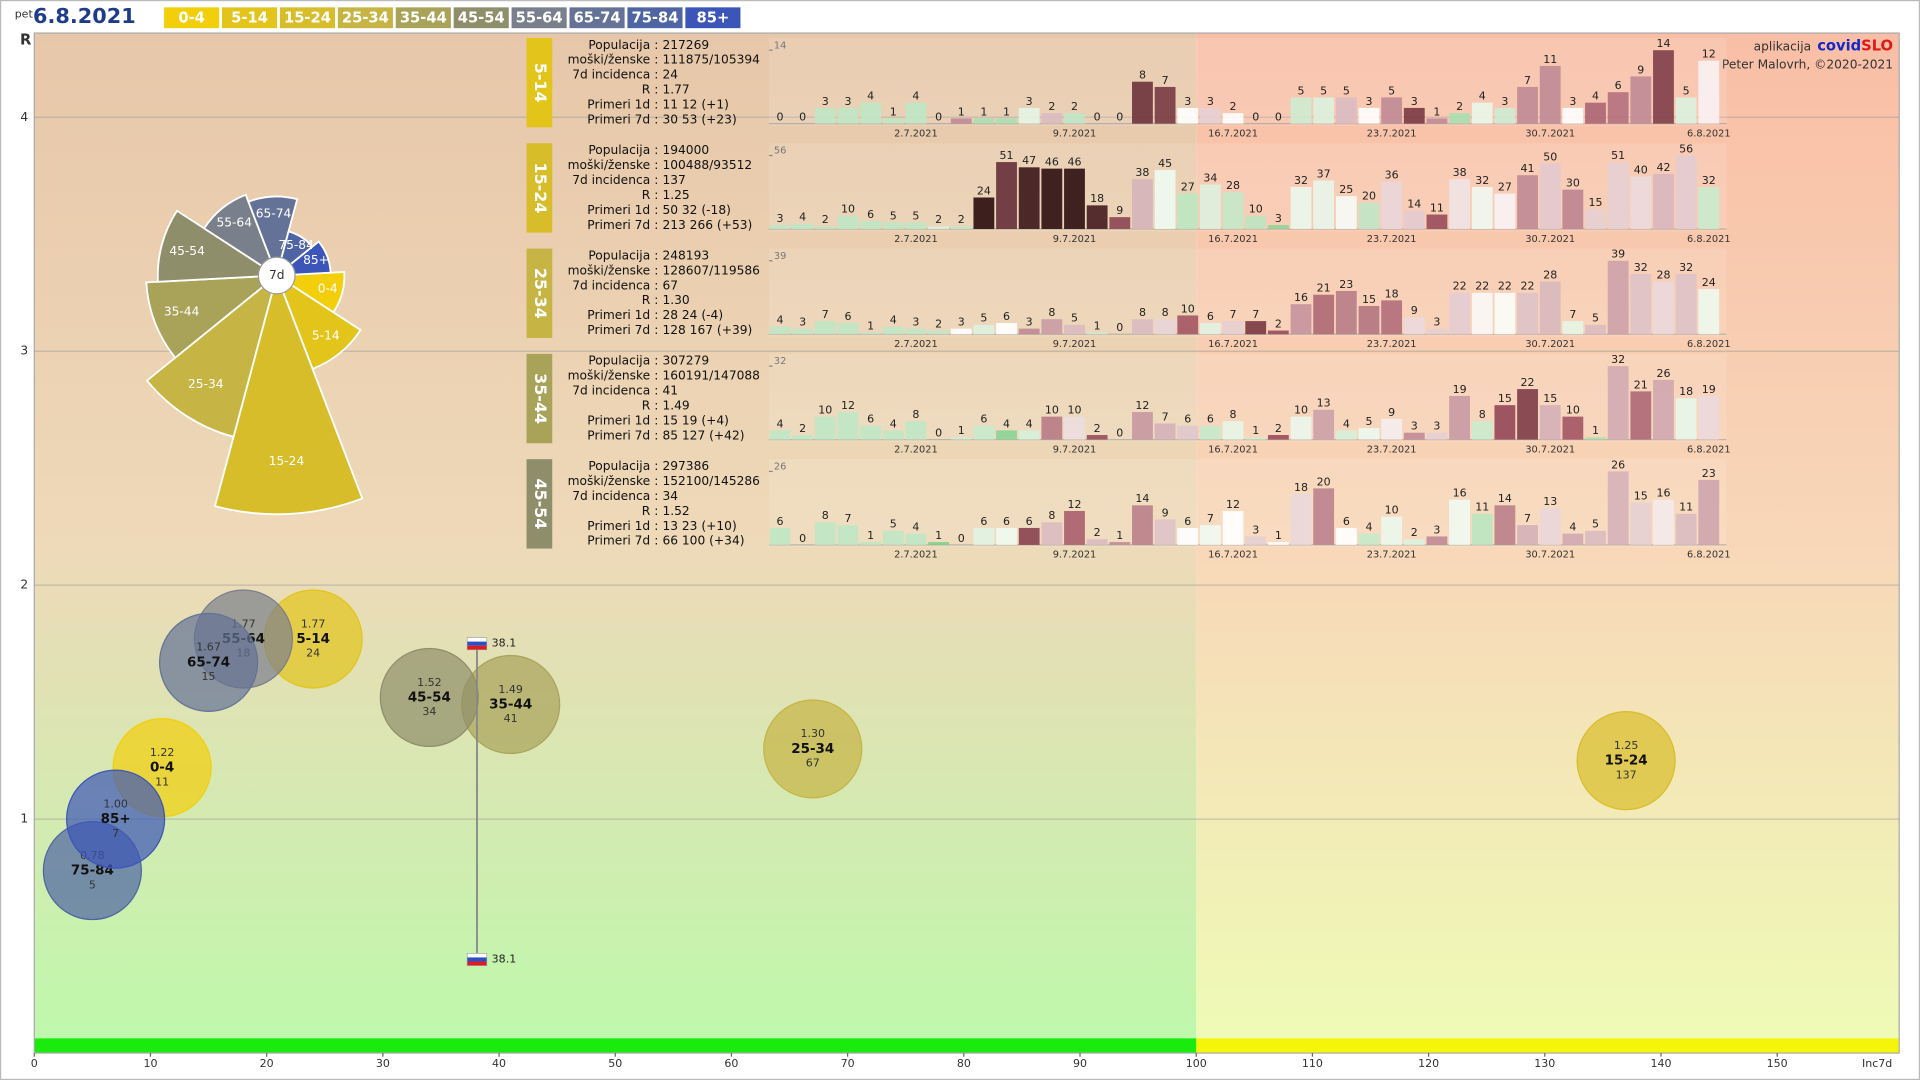  I want to click on x-tick-label: 50, so click(615, 1063).